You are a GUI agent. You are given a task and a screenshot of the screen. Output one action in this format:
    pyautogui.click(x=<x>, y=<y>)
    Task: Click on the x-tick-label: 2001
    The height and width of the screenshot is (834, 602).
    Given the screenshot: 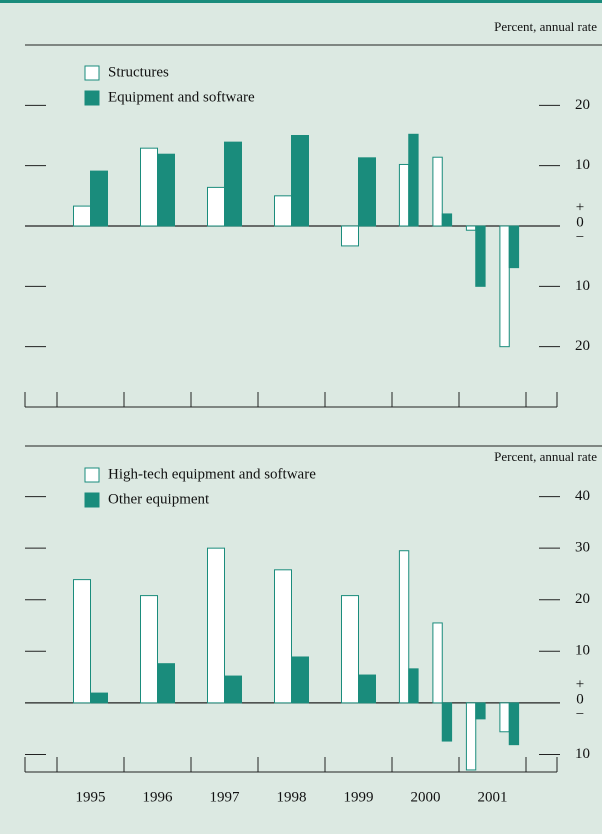 What is the action you would take?
    pyautogui.click(x=493, y=797)
    